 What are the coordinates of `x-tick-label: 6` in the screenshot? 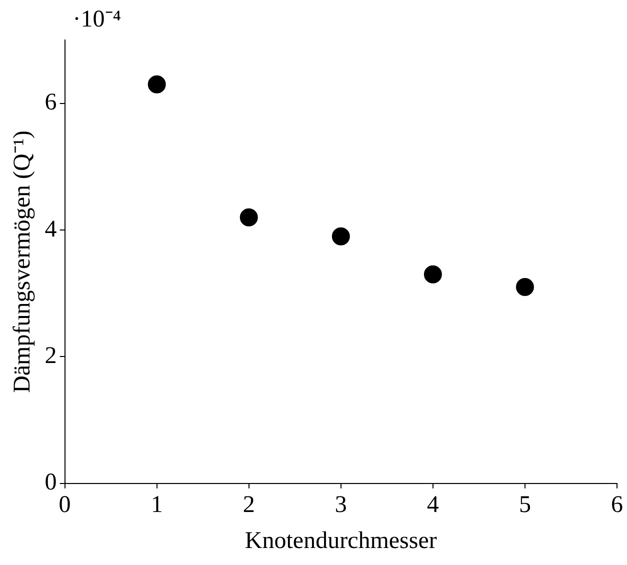 It's located at (617, 505).